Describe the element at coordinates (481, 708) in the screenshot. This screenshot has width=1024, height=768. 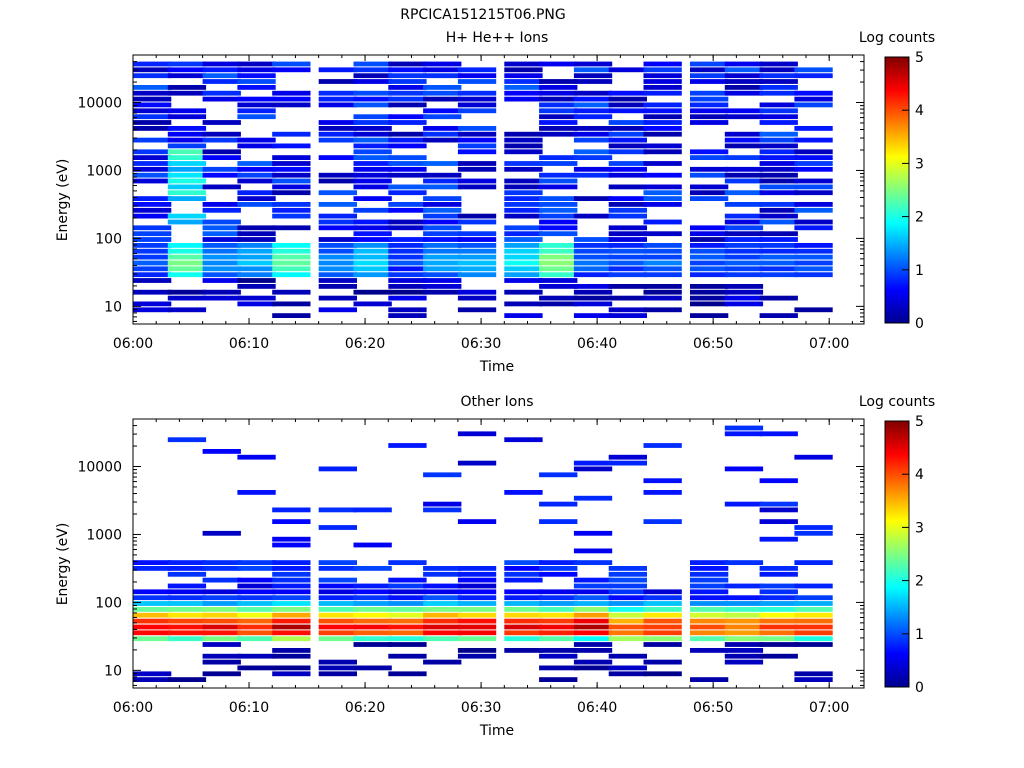
I see `x-tick-label: 06:30` at that location.